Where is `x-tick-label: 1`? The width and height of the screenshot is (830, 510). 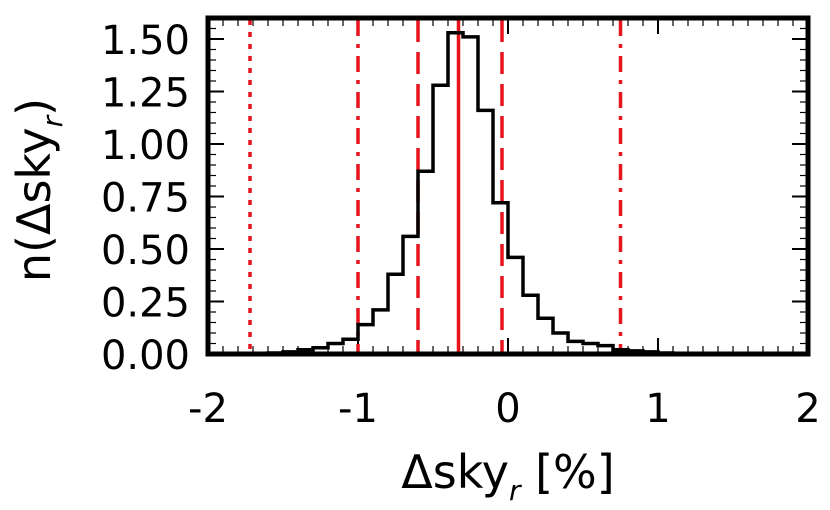 x-tick-label: 1 is located at coordinates (657, 409).